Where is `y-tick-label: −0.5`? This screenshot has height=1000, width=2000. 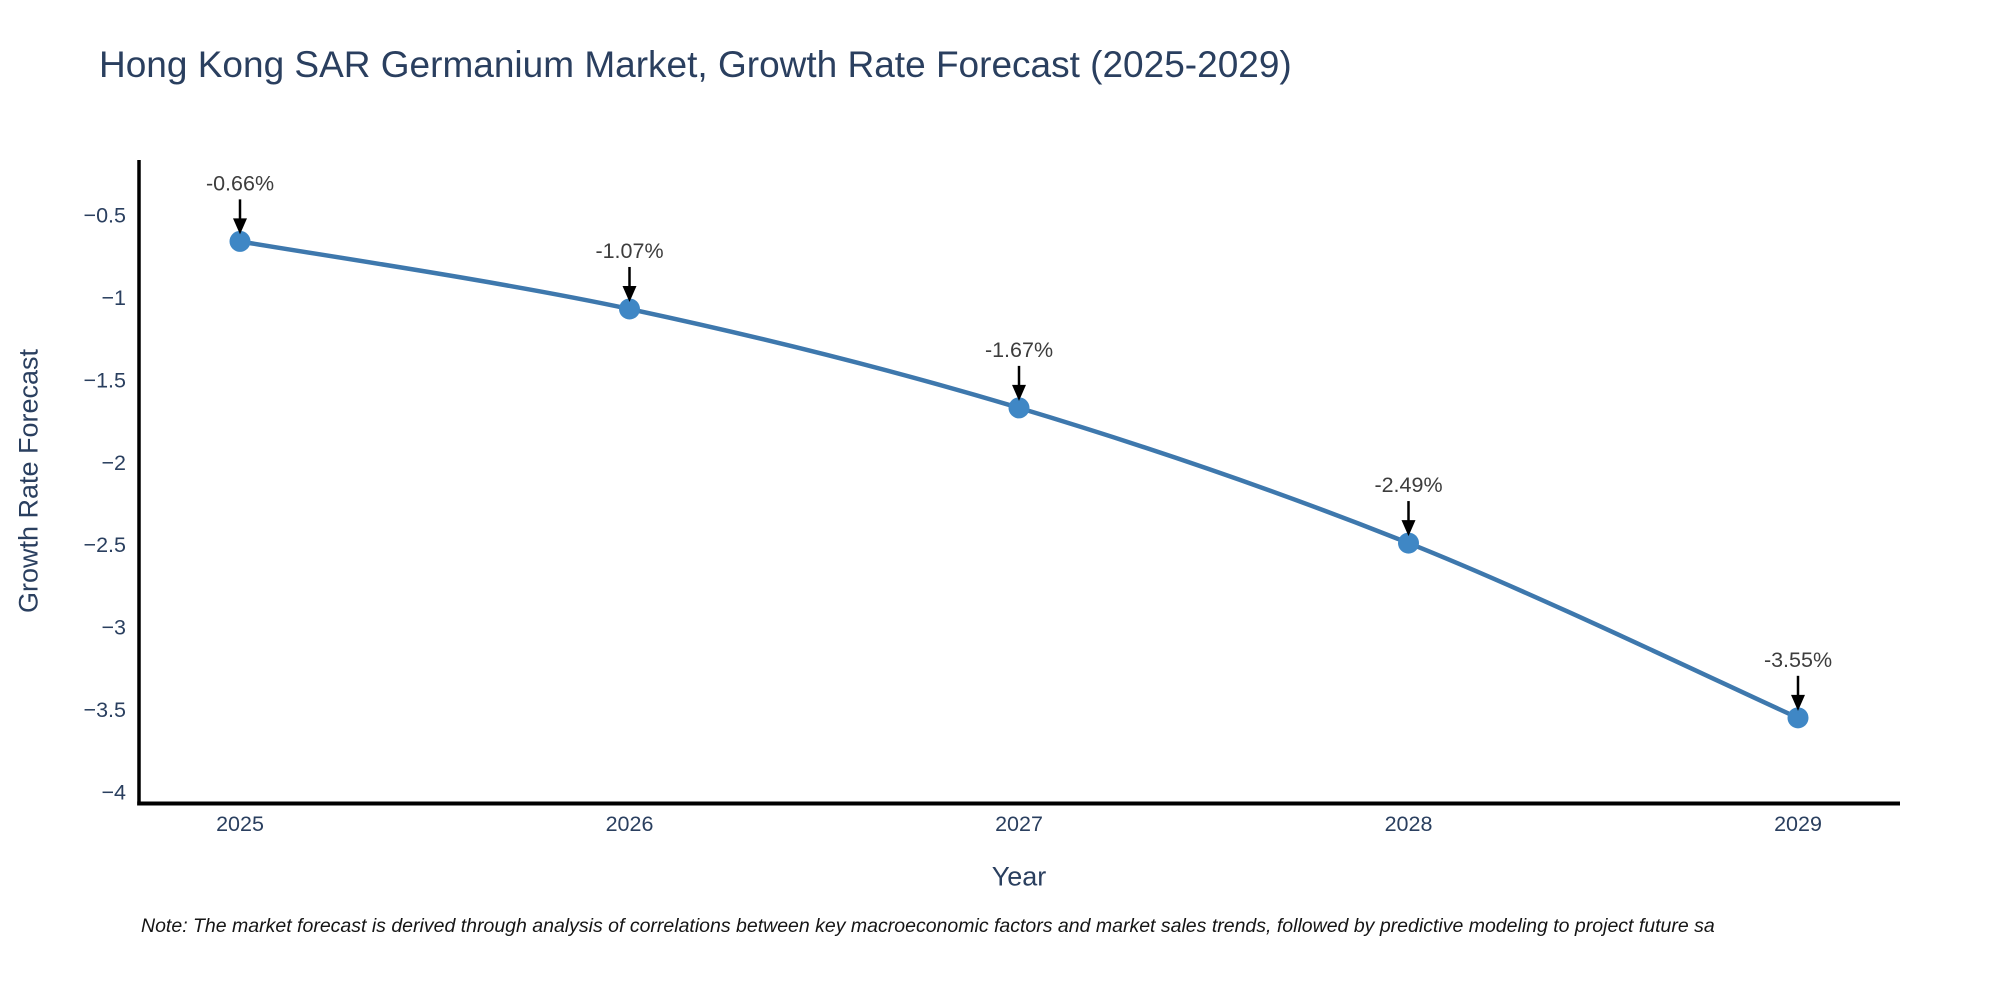 y-tick-label: −0.5 is located at coordinates (105, 216).